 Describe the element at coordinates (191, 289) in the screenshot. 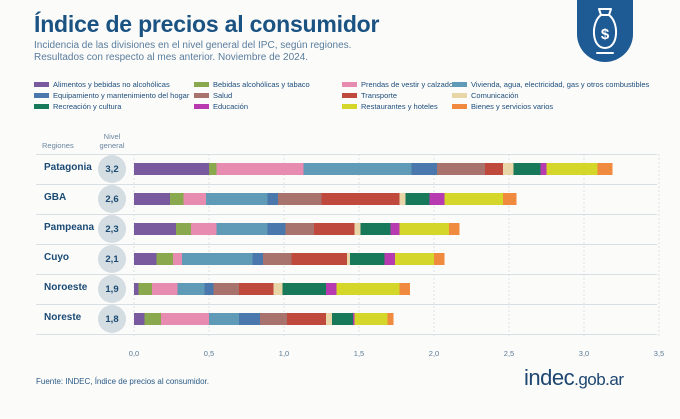

I see `bar-noroeste-vivienda-agua-electricidad-gas-y-otros-combustibles` at that location.